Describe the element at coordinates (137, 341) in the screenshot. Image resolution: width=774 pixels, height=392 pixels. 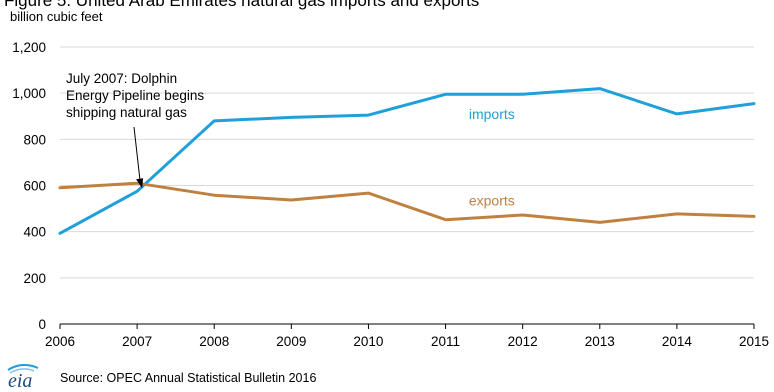
I see `x-tick-label: 2007` at that location.